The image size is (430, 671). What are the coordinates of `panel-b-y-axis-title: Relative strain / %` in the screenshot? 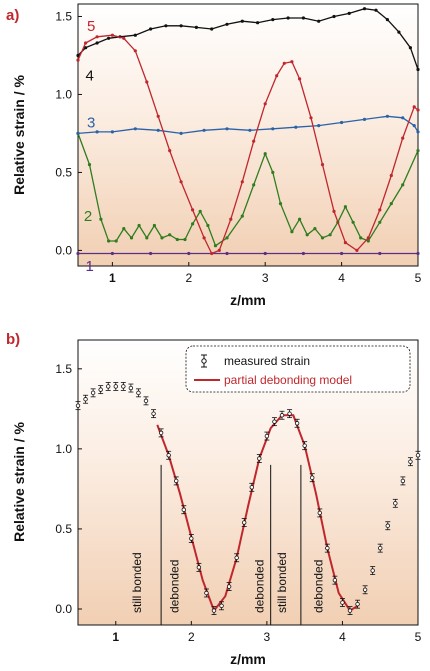 It's located at (19, 482).